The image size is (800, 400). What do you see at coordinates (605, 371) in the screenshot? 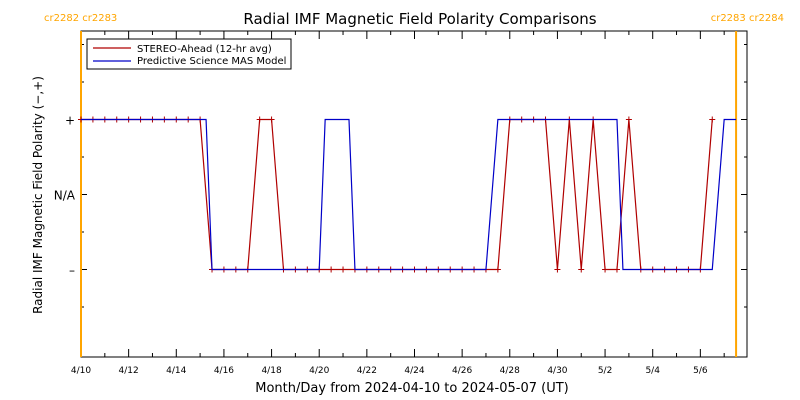
I see `x-tick-label: 5/2` at bounding box center [605, 371].